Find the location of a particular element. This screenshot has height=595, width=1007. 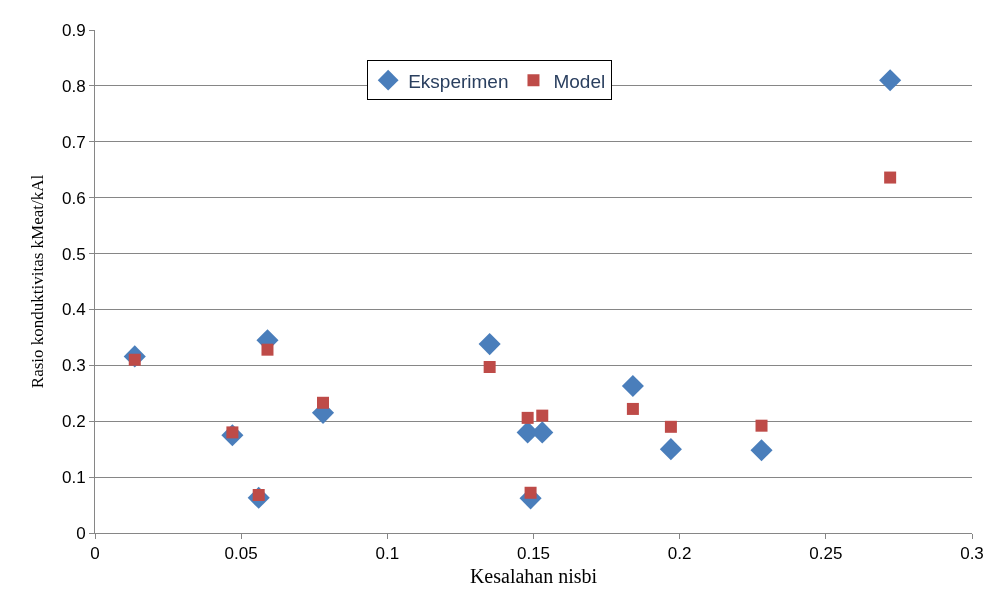

x-tick-label: 0 is located at coordinates (95, 554).